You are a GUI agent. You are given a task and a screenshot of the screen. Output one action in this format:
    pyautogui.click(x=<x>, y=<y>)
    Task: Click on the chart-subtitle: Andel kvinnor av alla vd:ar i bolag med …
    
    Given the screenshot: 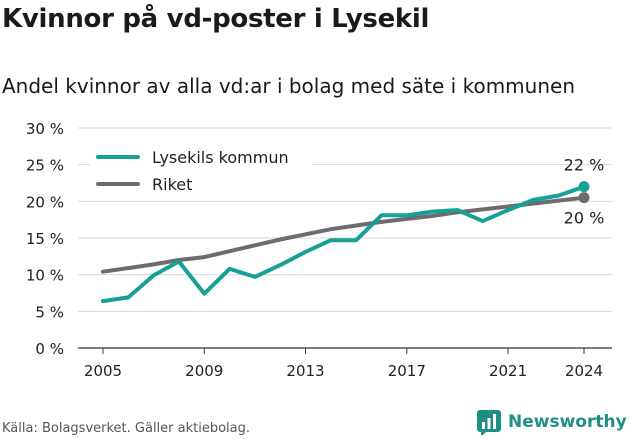 What is the action you would take?
    pyautogui.click(x=288, y=86)
    